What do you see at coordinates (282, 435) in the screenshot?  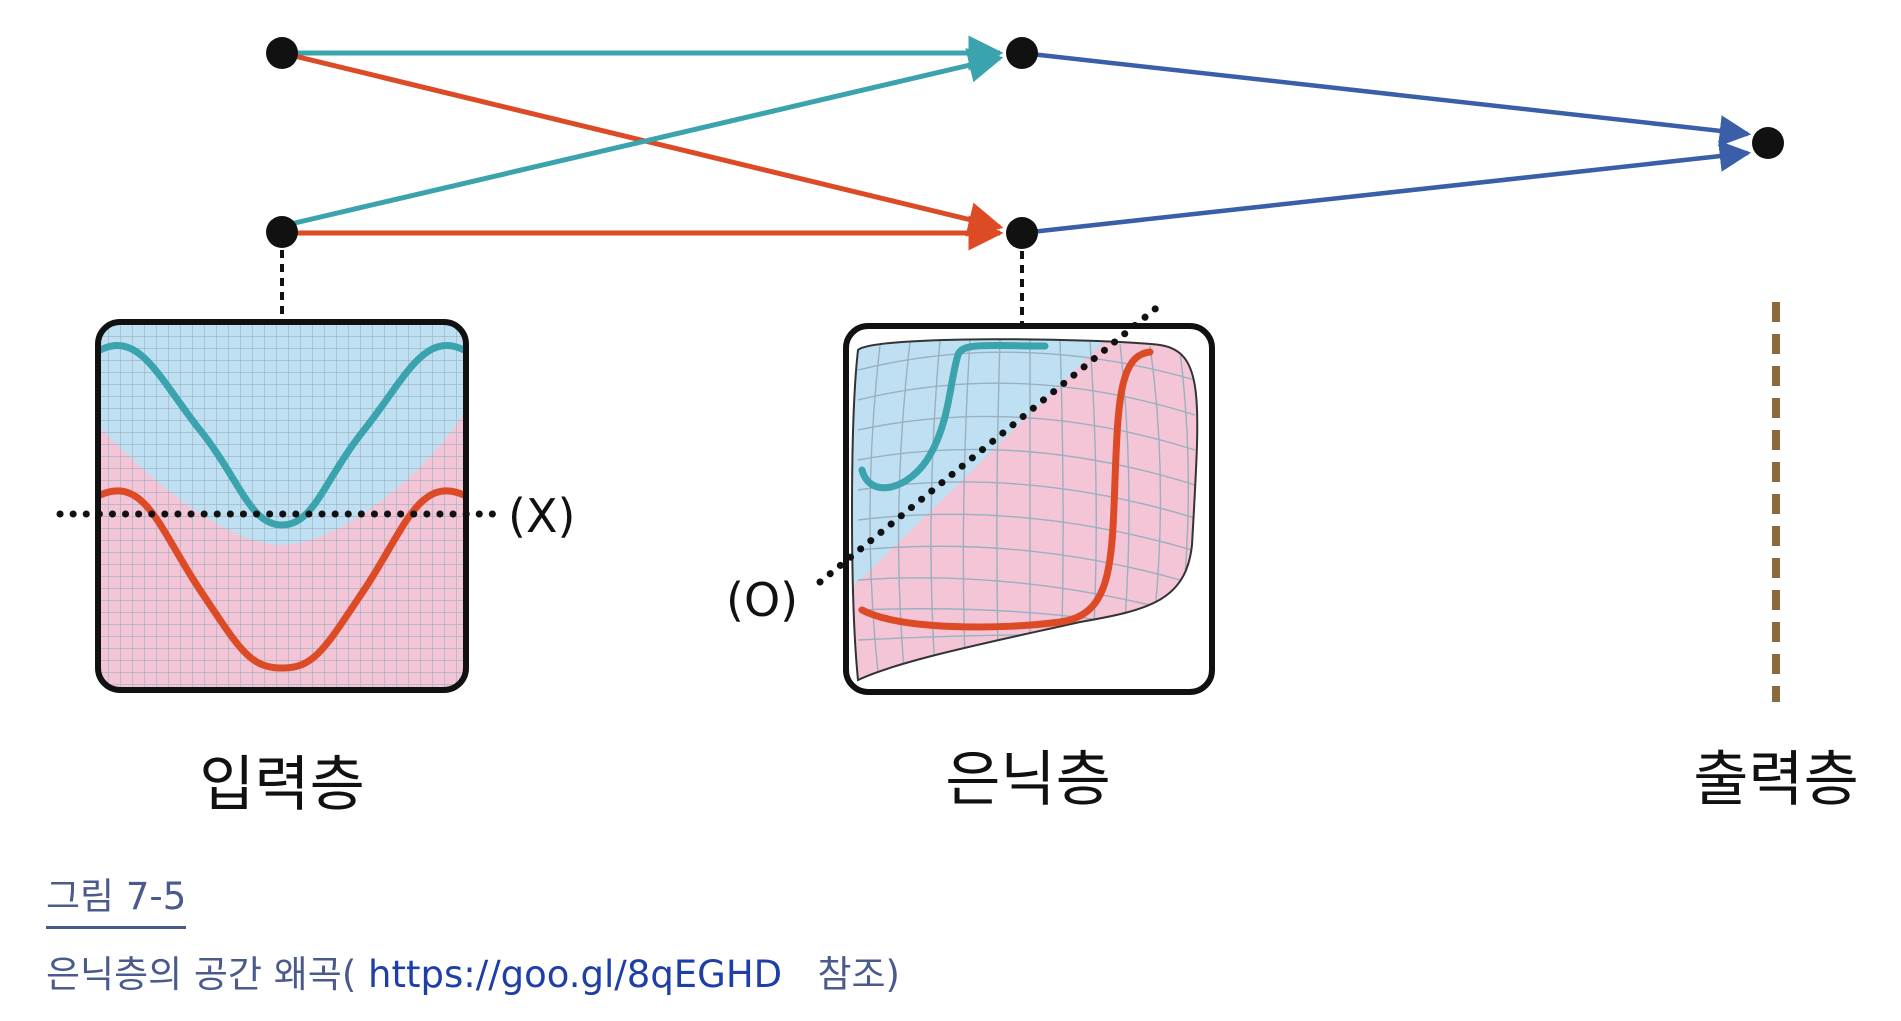 I see `input-teal-curve` at bounding box center [282, 435].